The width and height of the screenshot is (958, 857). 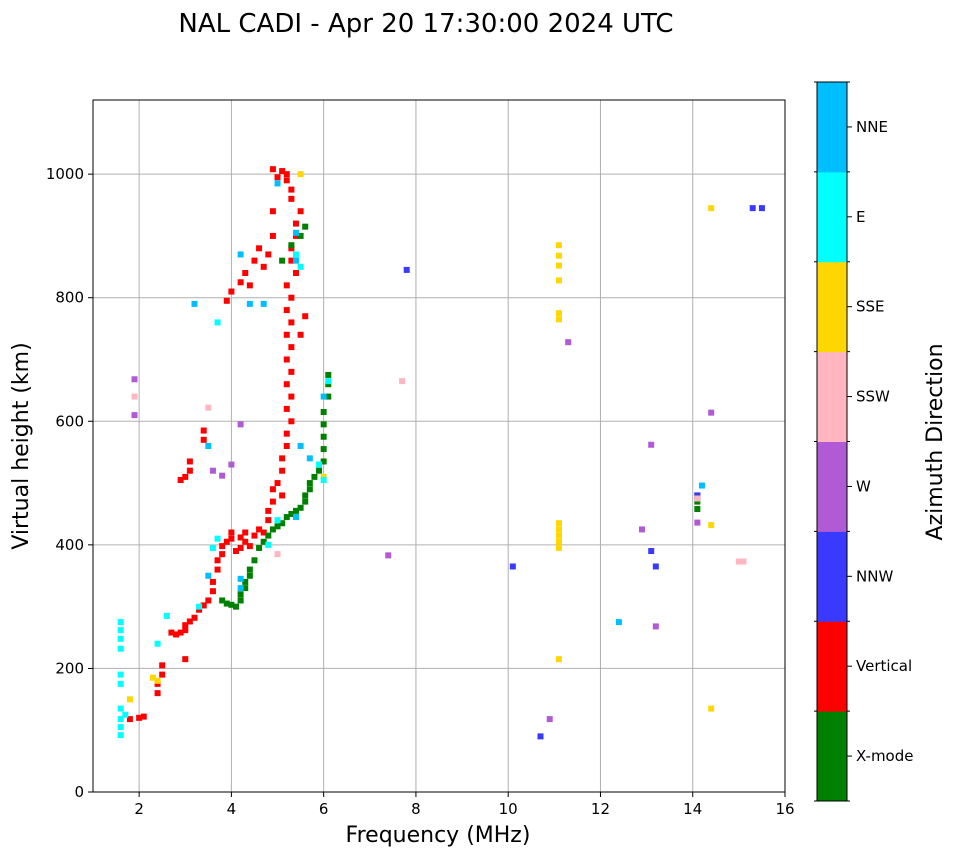 I want to click on colorbar-frame, so click(x=832, y=441).